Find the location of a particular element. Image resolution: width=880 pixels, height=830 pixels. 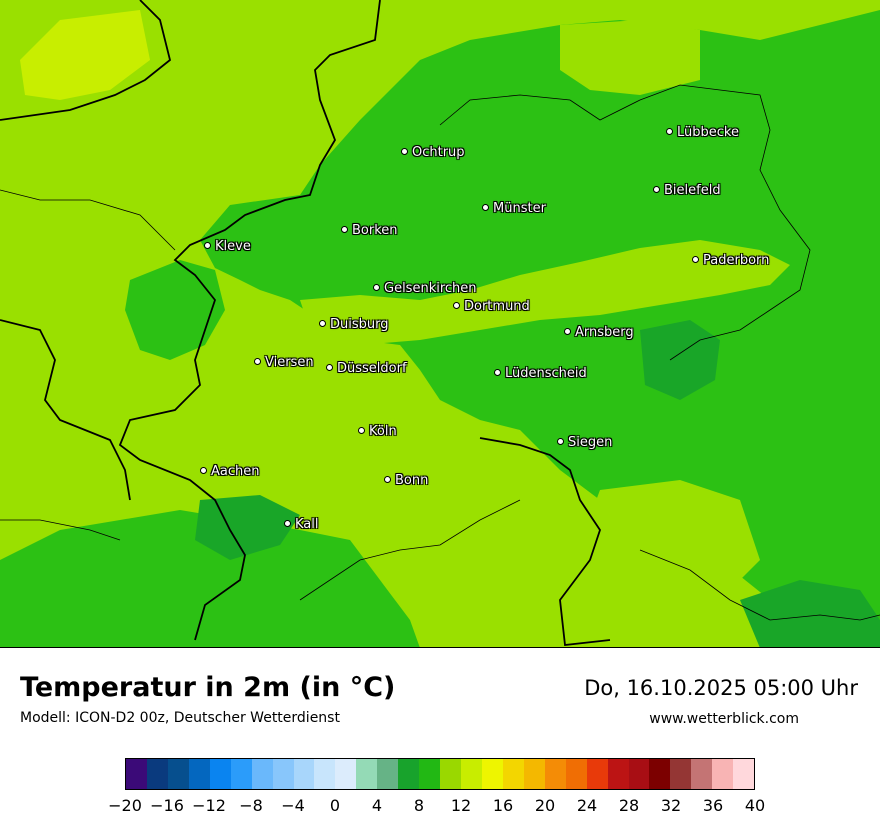

city-label: Ochtrup is located at coordinates (433, 152).